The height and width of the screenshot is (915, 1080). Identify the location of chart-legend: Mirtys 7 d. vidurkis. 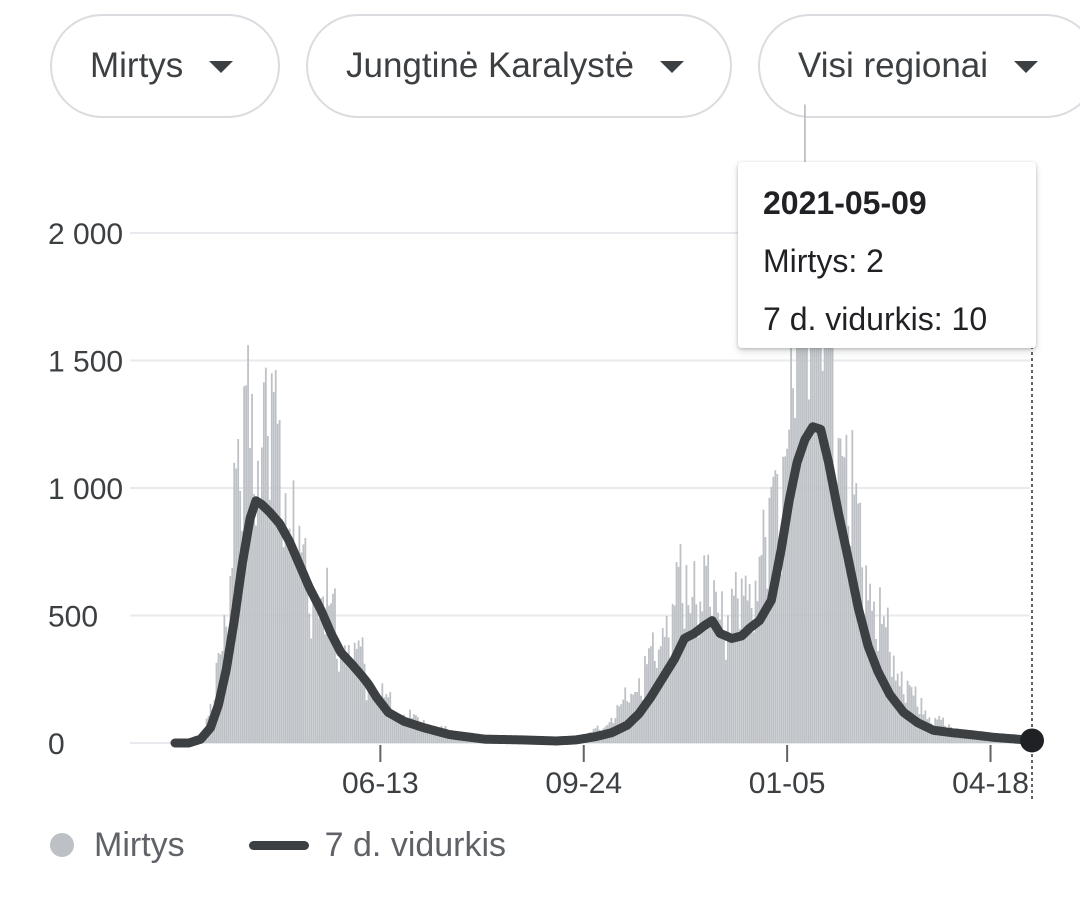
(278, 845).